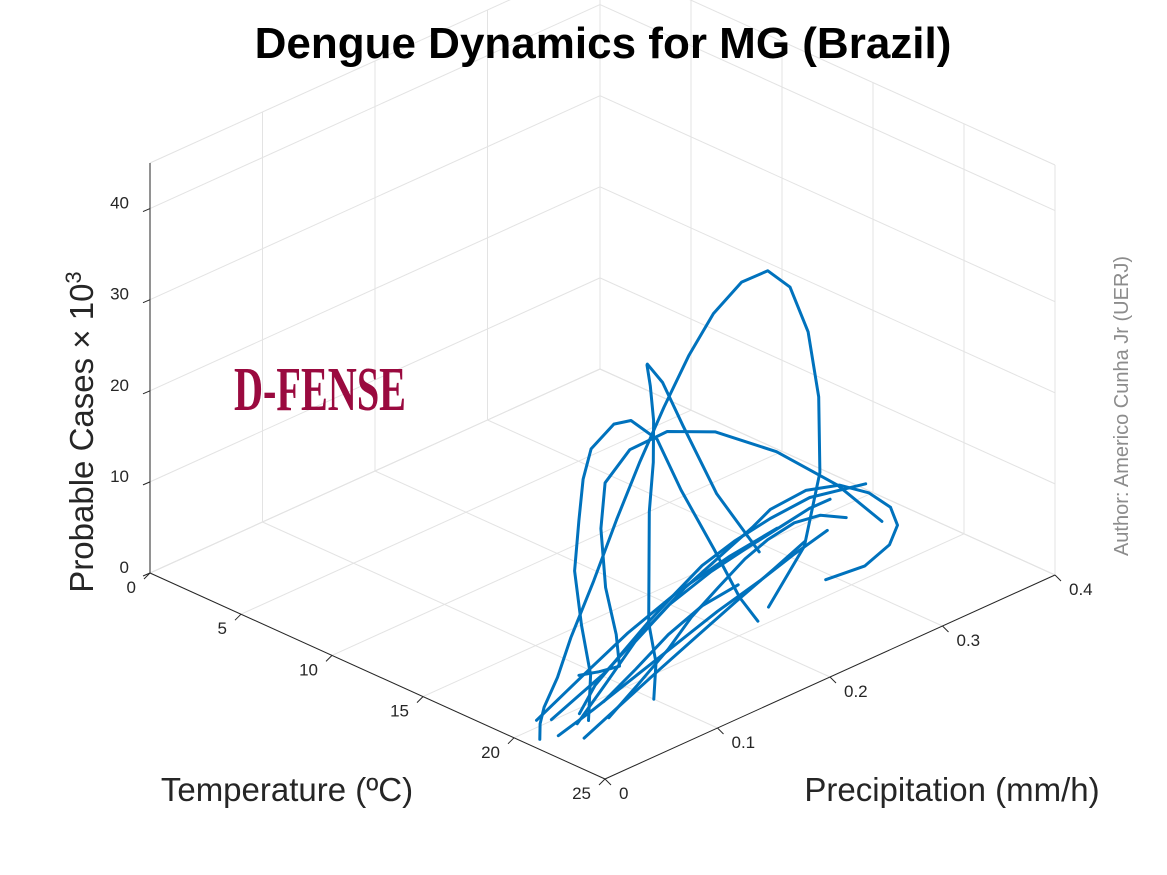 The image size is (1167, 875). I want to click on x-tick-label: 0, so click(131, 587).